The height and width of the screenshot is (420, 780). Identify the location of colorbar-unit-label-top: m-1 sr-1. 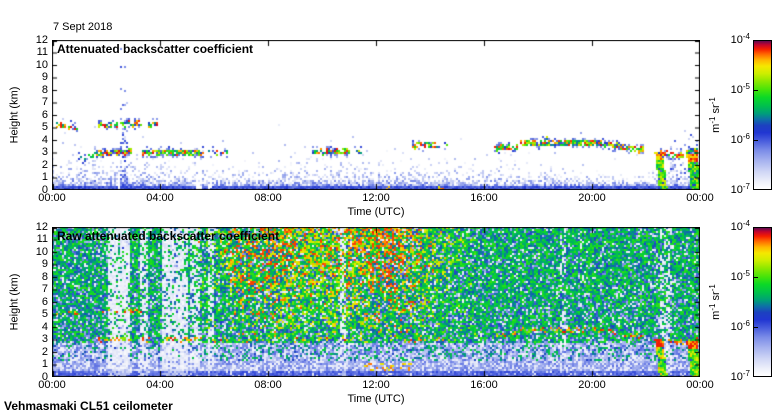
(716, 115).